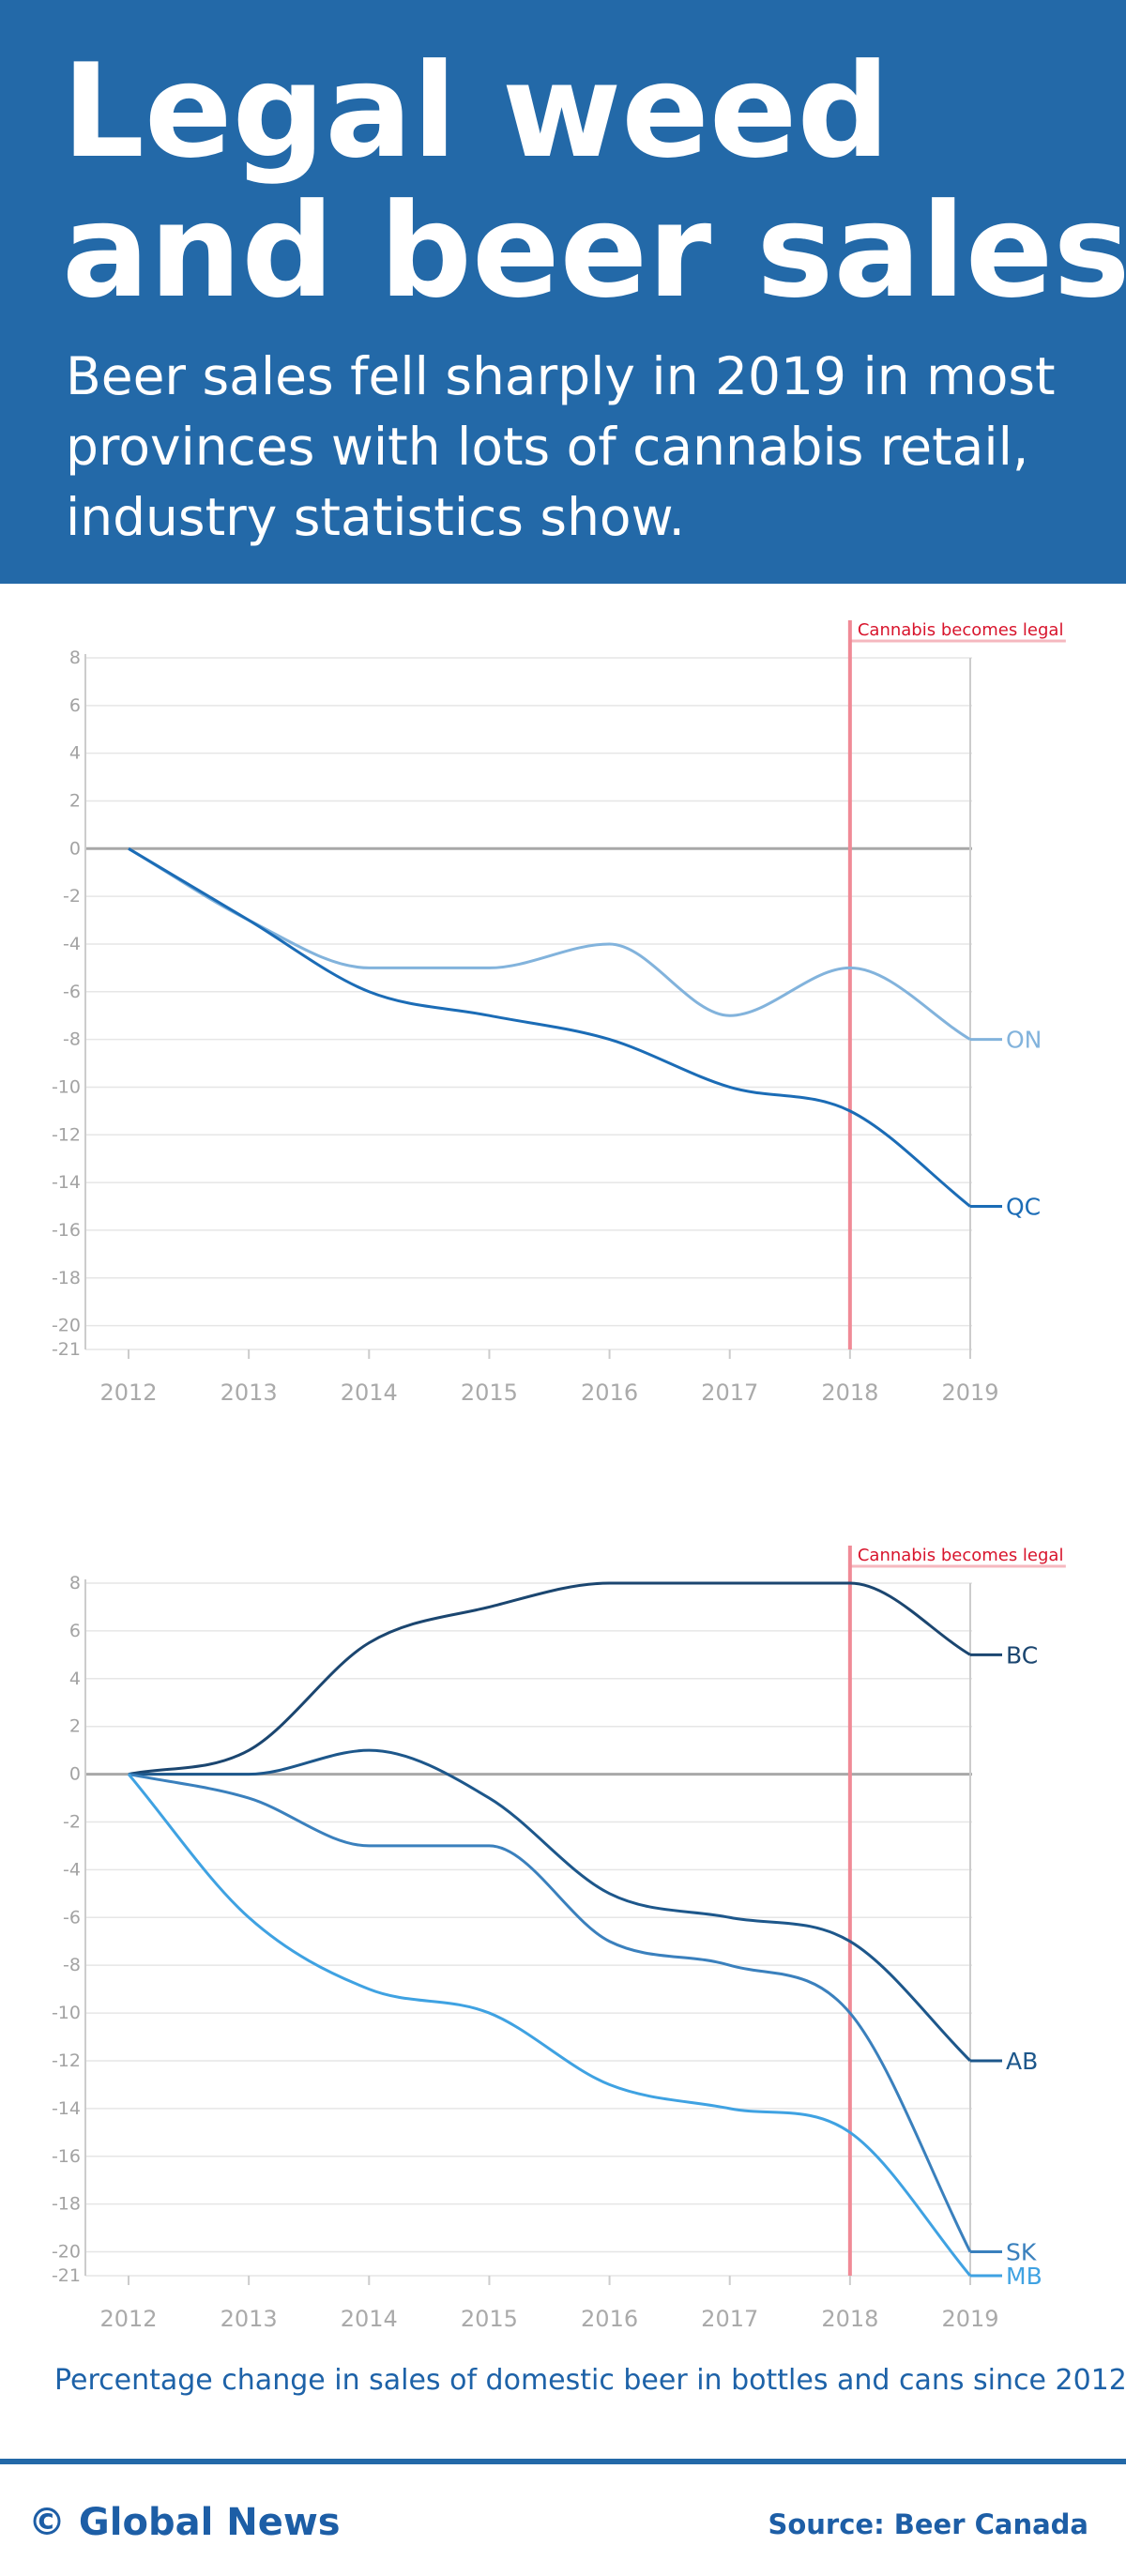 Image resolution: width=1126 pixels, height=2576 pixels. Describe the element at coordinates (561, 376) in the screenshot. I see `subtitle-line: Beer sales fell sharply in 2019 in most` at that location.